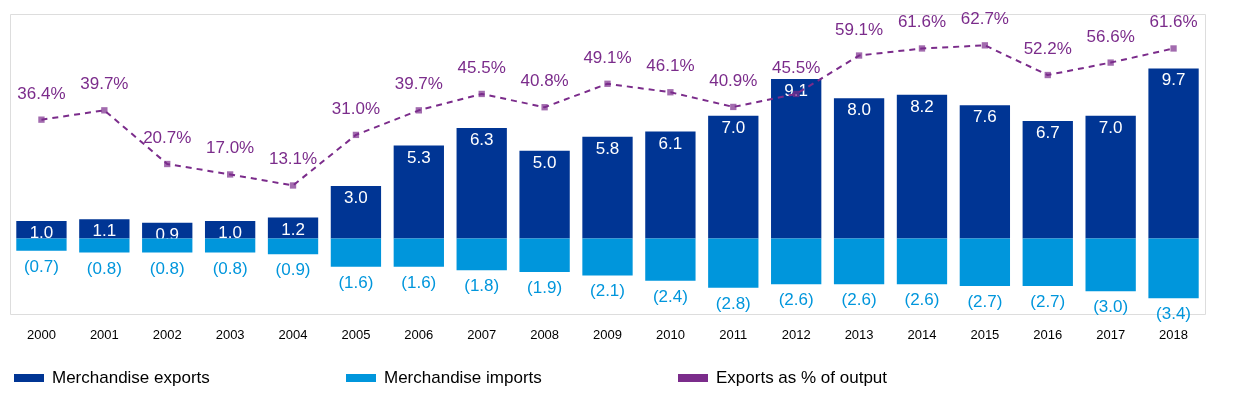 The height and width of the screenshot is (407, 1237). What do you see at coordinates (1111, 334) in the screenshot?
I see `x-tick-label: 2017` at bounding box center [1111, 334].